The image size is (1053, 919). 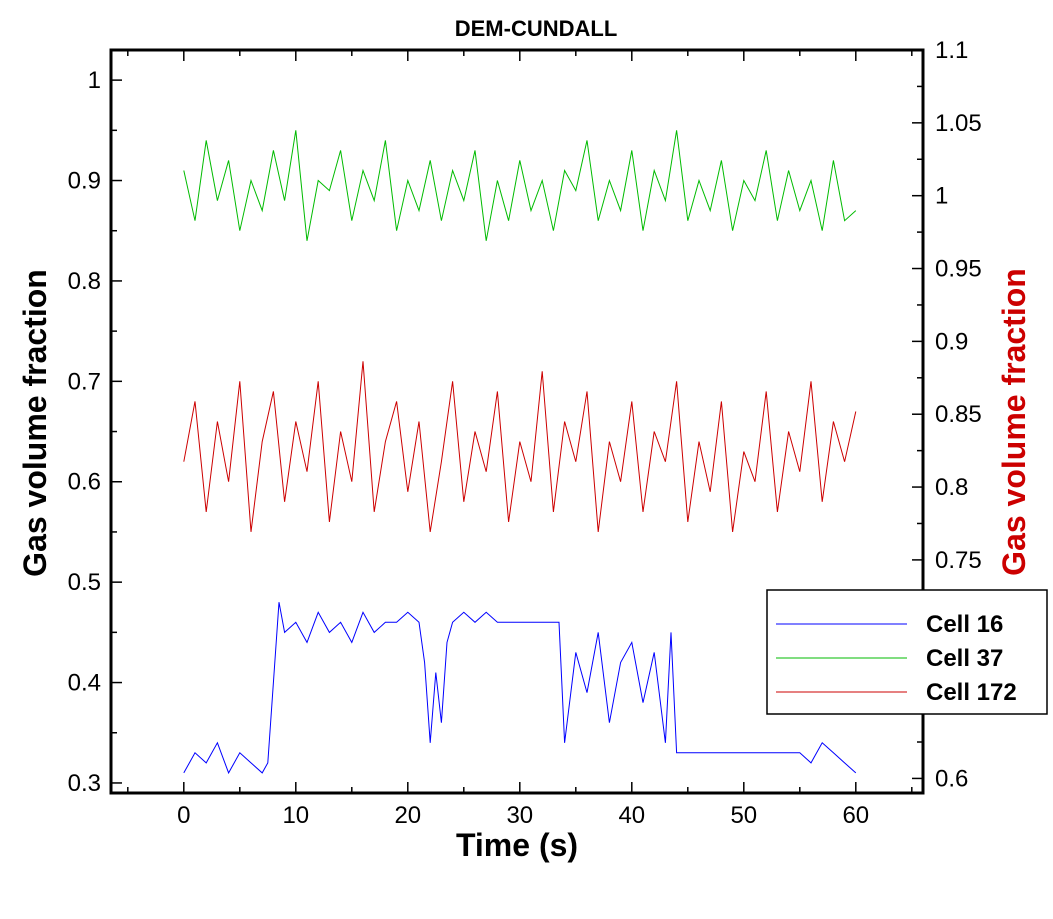 What do you see at coordinates (964, 658) in the screenshot?
I see `legend-label-cell-37: Cell 37` at bounding box center [964, 658].